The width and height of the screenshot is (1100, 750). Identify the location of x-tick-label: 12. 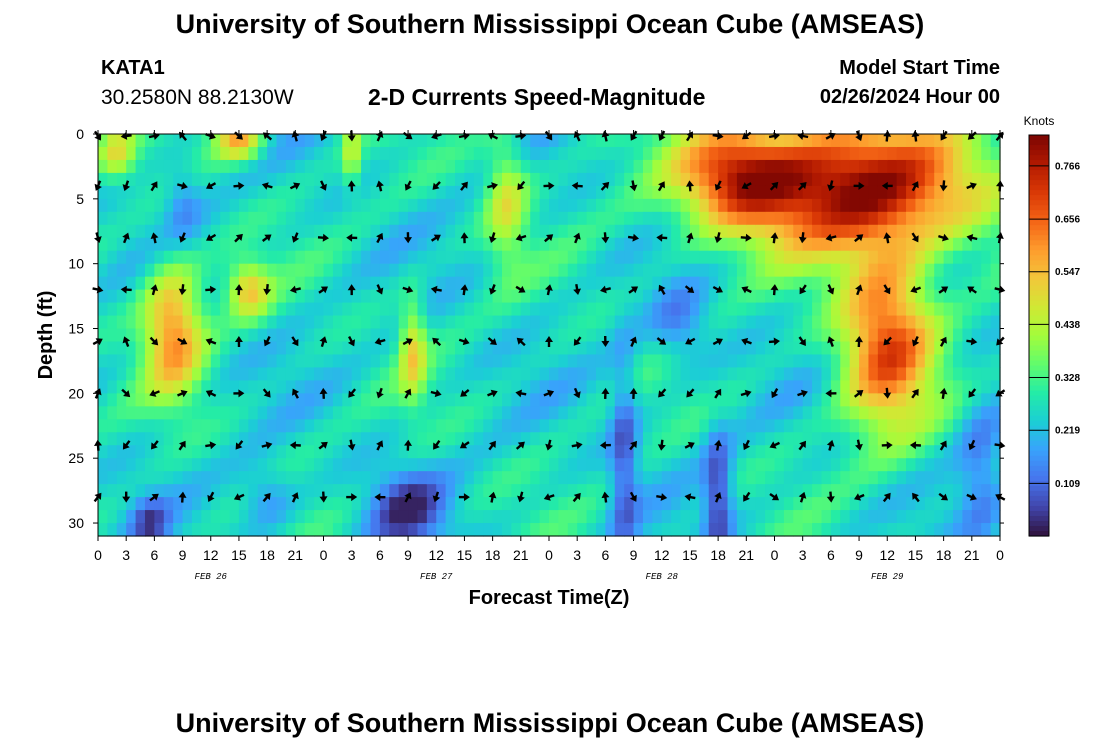
(662, 555).